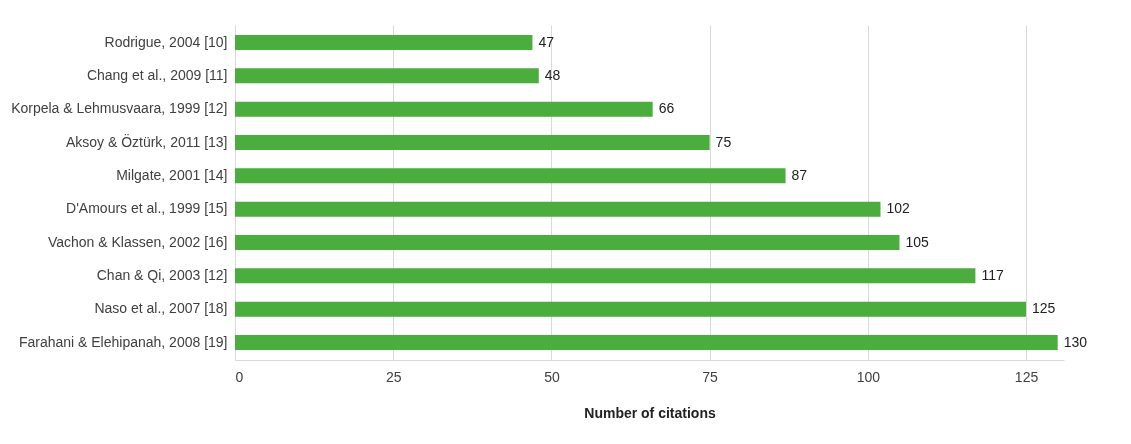 The height and width of the screenshot is (444, 1131). I want to click on data-label: 87, so click(799, 174).